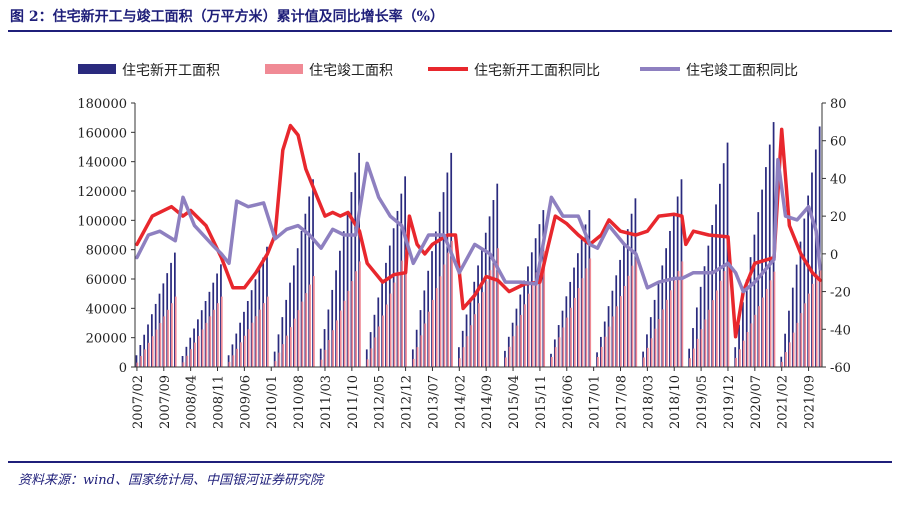 The height and width of the screenshot is (510, 907). What do you see at coordinates (719, 71) in the screenshot?
I see `legend-item: 住宅竣工面积同比` at bounding box center [719, 71].